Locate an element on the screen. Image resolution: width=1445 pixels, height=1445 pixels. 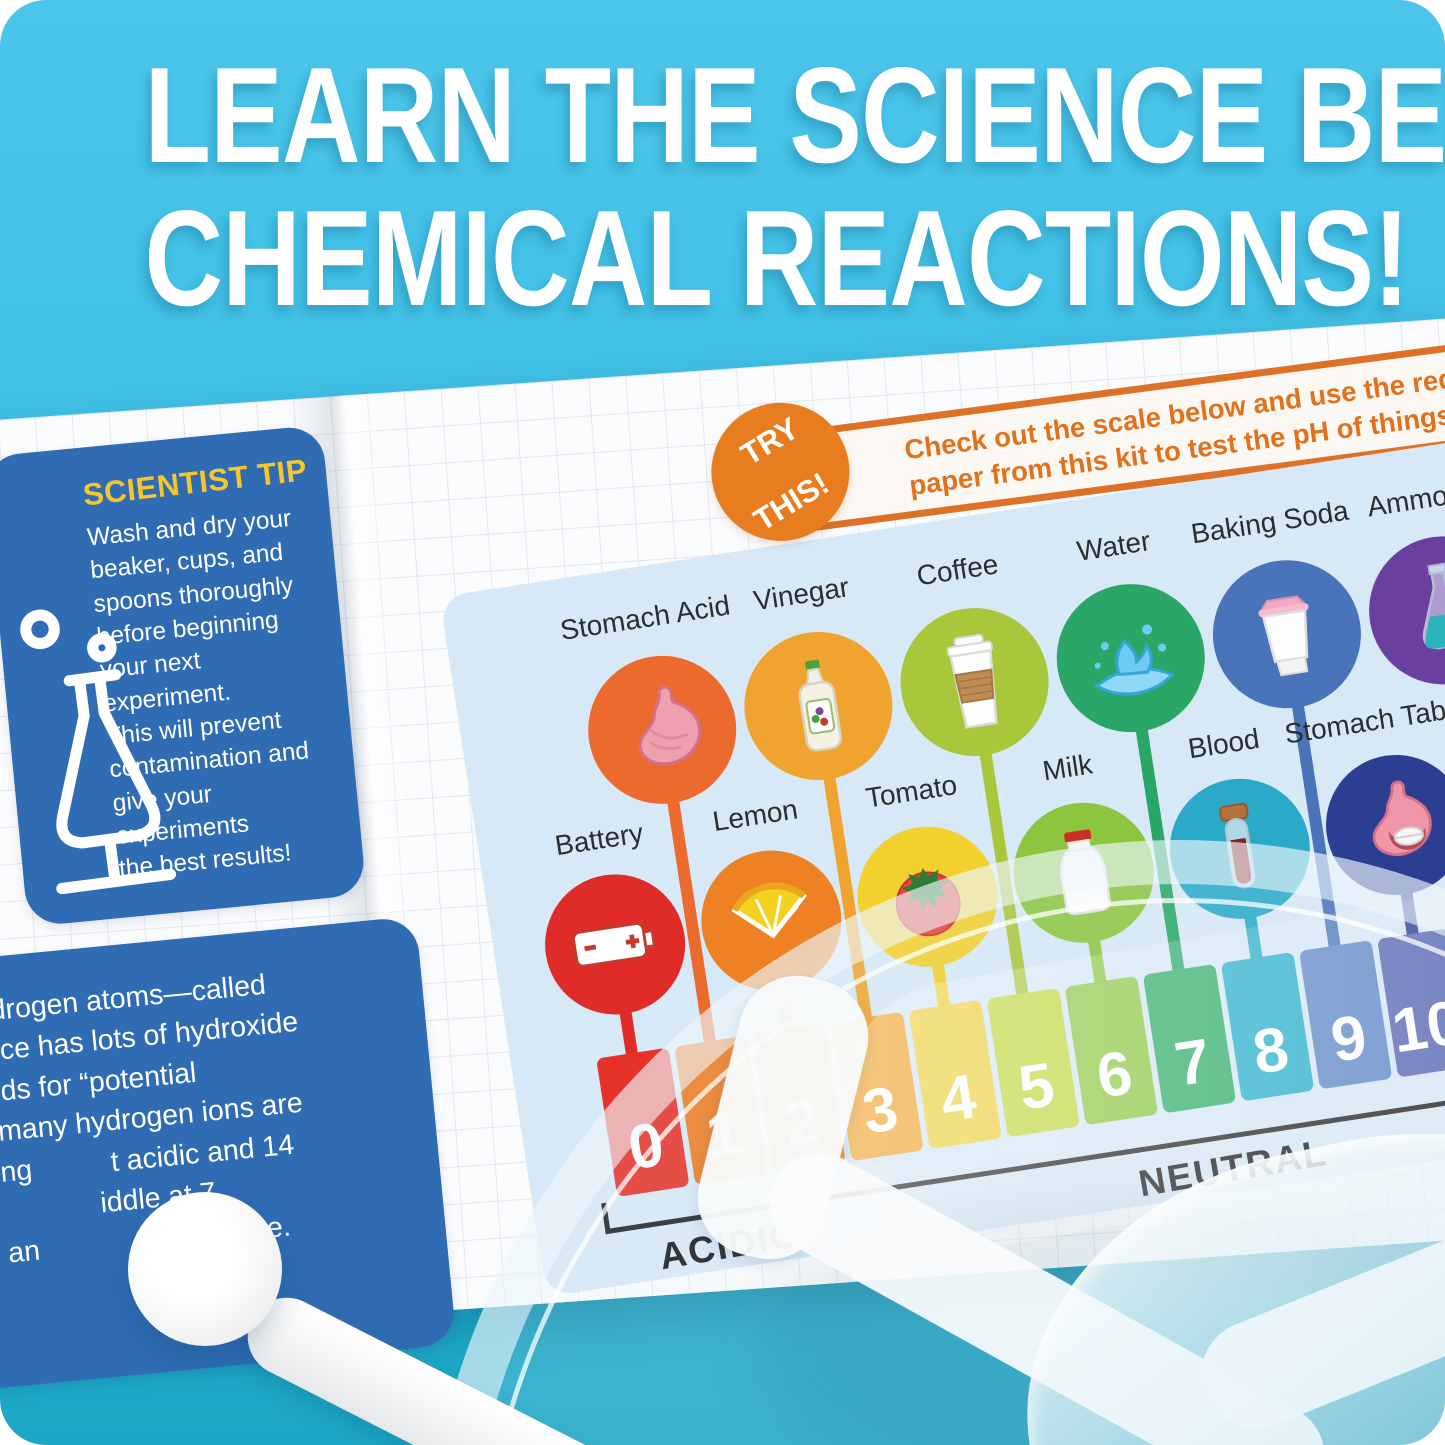
spoon-bowl-highlight is located at coordinates (205, 1269).